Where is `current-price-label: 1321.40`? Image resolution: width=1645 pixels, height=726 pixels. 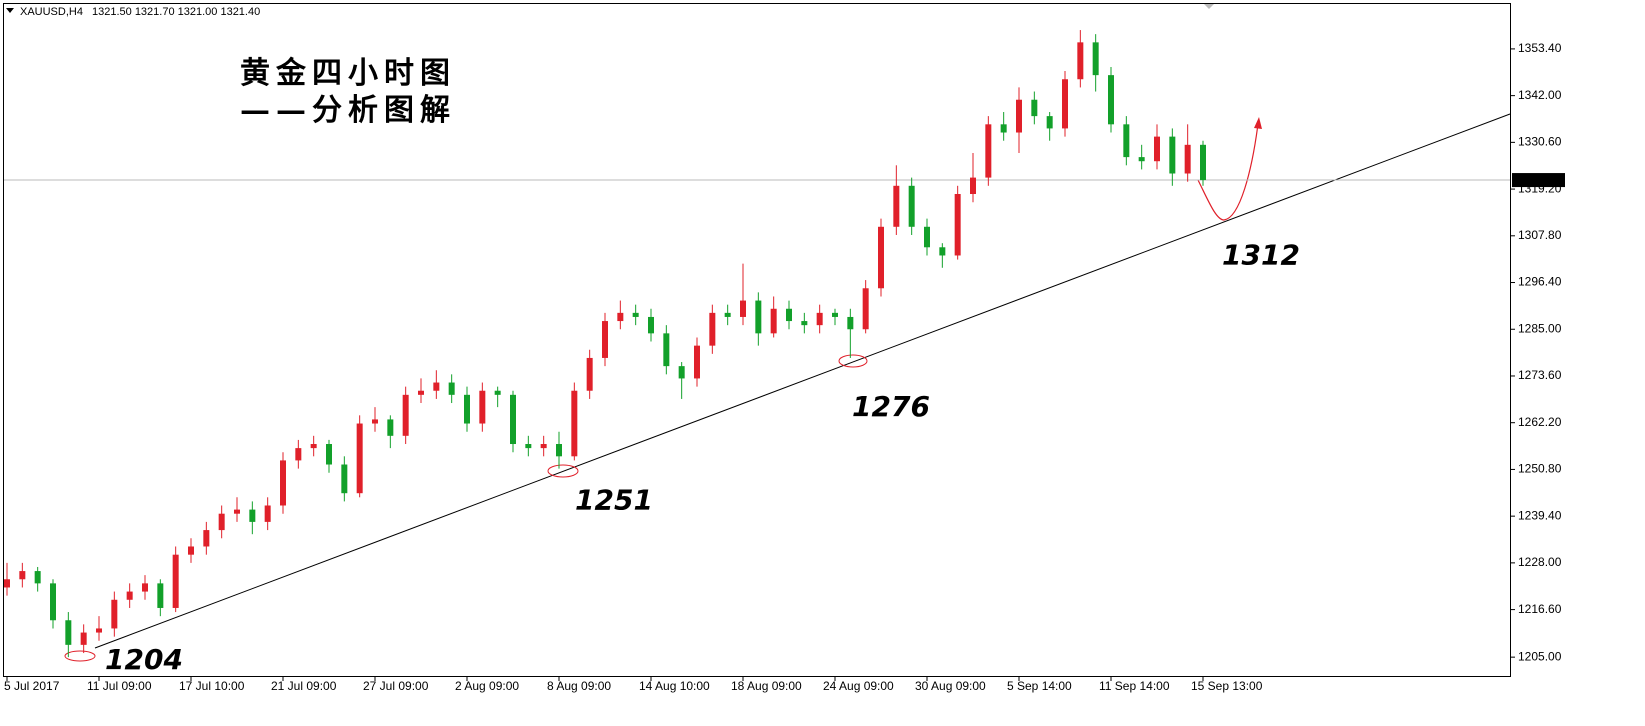 current-price-label: 1321.40 is located at coordinates (1538, 179).